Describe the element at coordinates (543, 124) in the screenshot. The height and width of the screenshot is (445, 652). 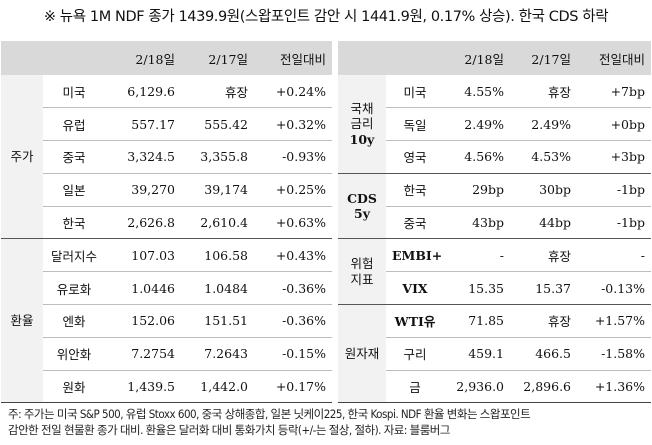
I see `value-date2: 2.49%` at that location.